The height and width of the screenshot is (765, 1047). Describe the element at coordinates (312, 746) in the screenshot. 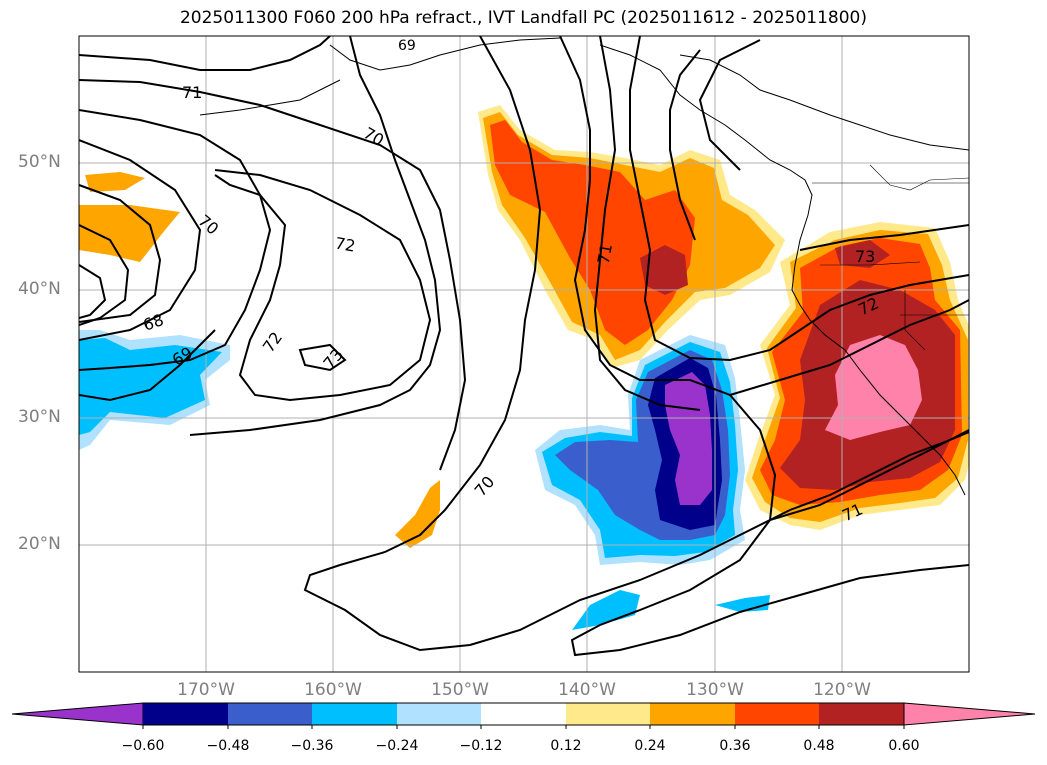

I see `colorbar-tick: −0.36` at that location.